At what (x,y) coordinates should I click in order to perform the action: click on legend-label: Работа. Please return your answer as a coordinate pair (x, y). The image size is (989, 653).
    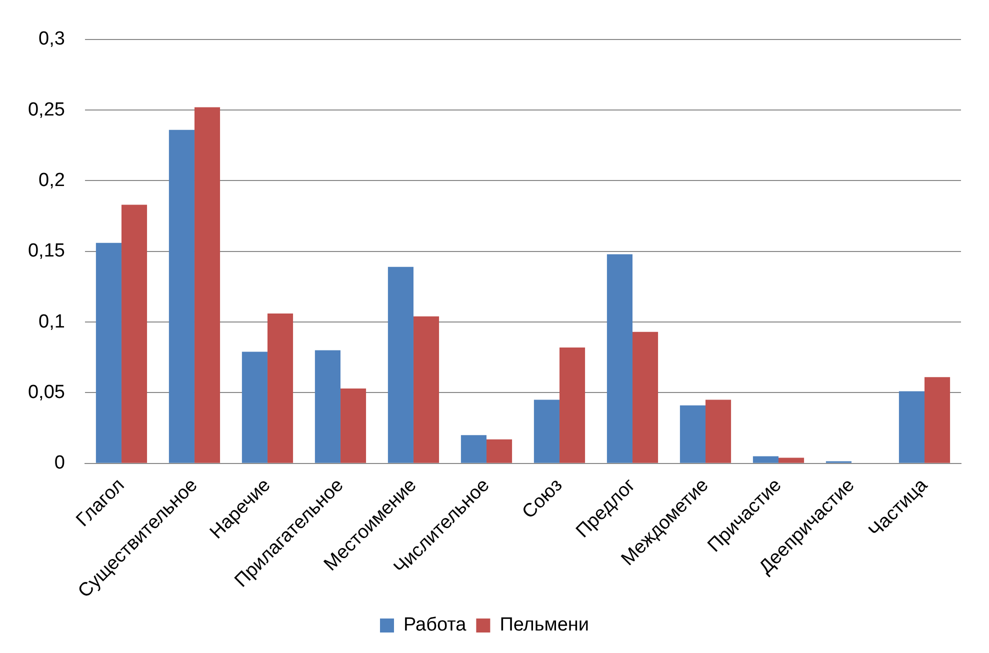
    Looking at the image, I should click on (435, 625).